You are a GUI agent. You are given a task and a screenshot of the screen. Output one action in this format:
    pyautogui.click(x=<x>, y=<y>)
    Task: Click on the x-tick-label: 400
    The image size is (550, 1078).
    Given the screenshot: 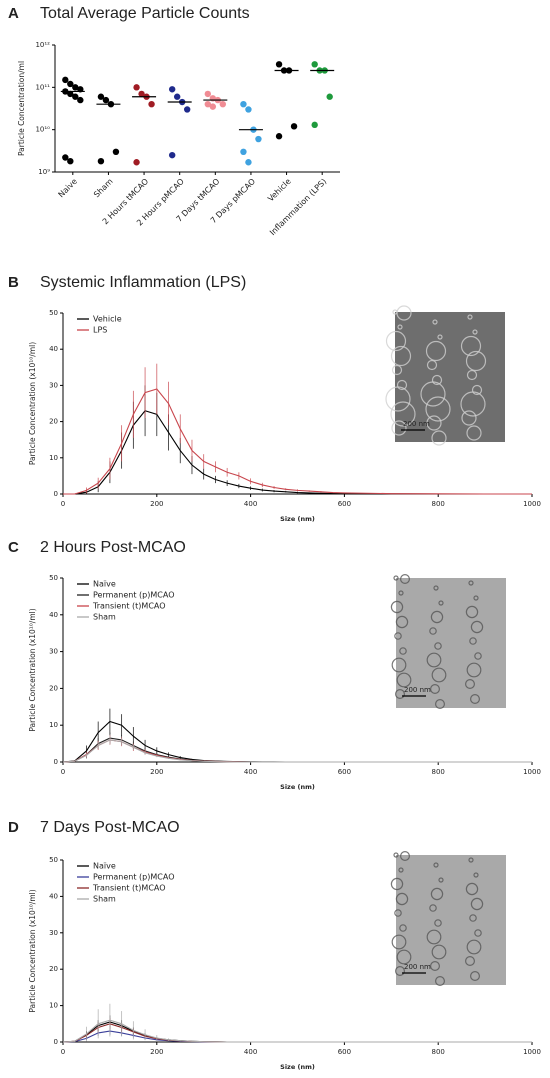 What is the action you would take?
    pyautogui.click(x=250, y=504)
    